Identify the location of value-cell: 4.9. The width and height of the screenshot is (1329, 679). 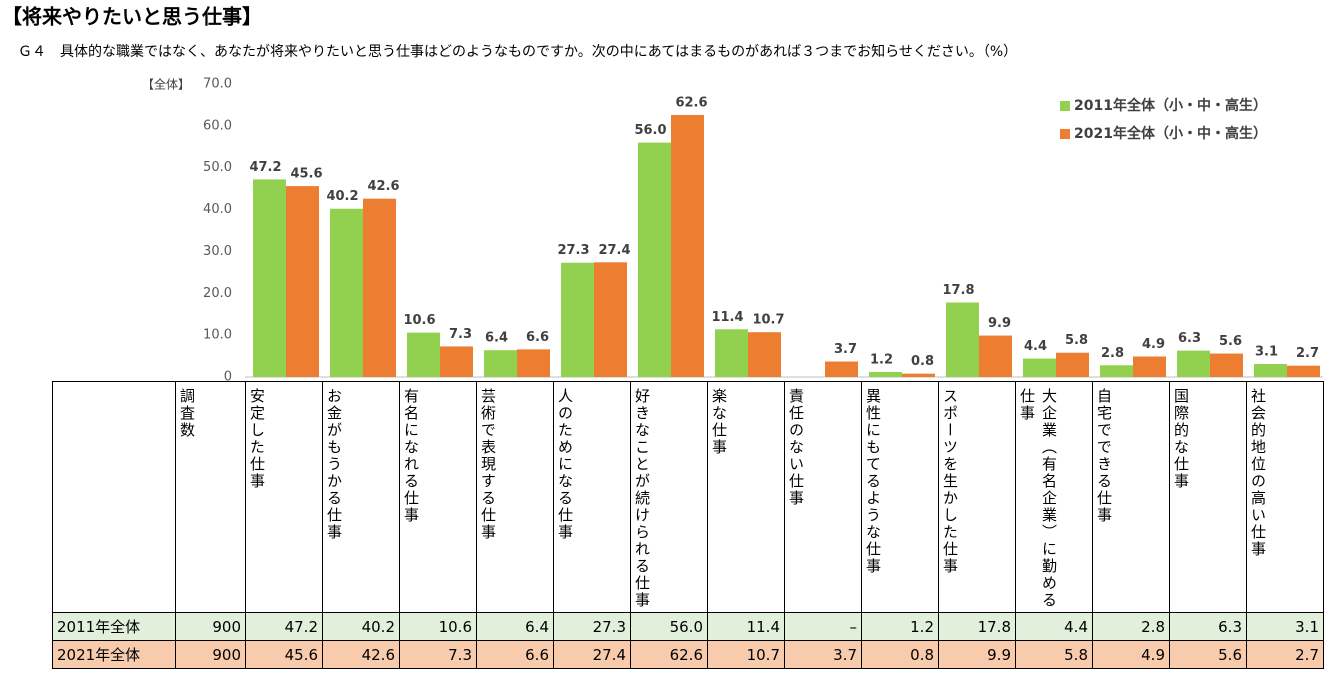
(1131, 654).